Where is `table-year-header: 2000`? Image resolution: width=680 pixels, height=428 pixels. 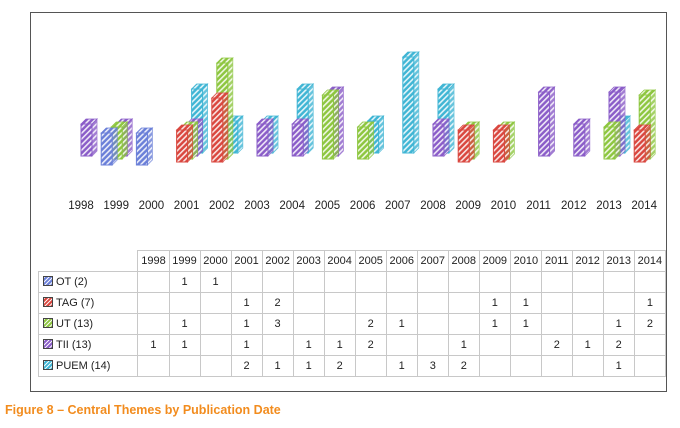
table-year-header: 2000 is located at coordinates (215, 261).